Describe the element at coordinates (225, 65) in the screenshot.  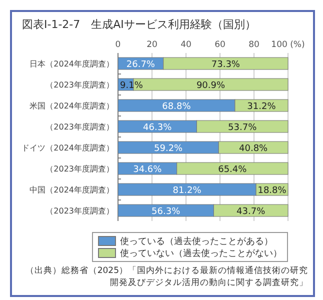
I see `data-label: 73.3%` at that location.